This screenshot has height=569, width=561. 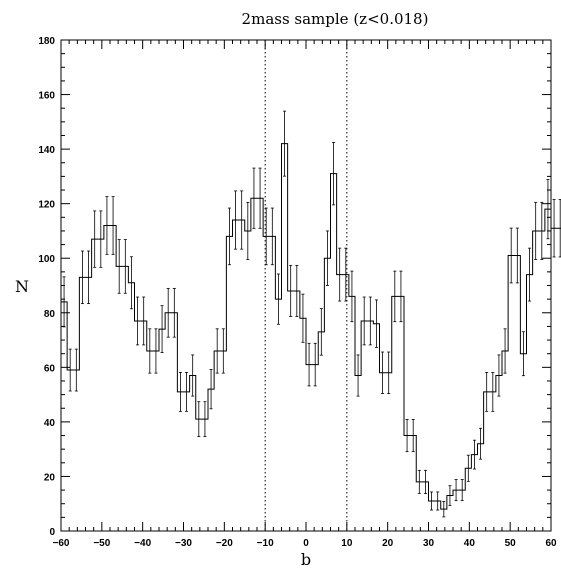 I want to click on y-tick-label: 160, so click(x=46, y=96).